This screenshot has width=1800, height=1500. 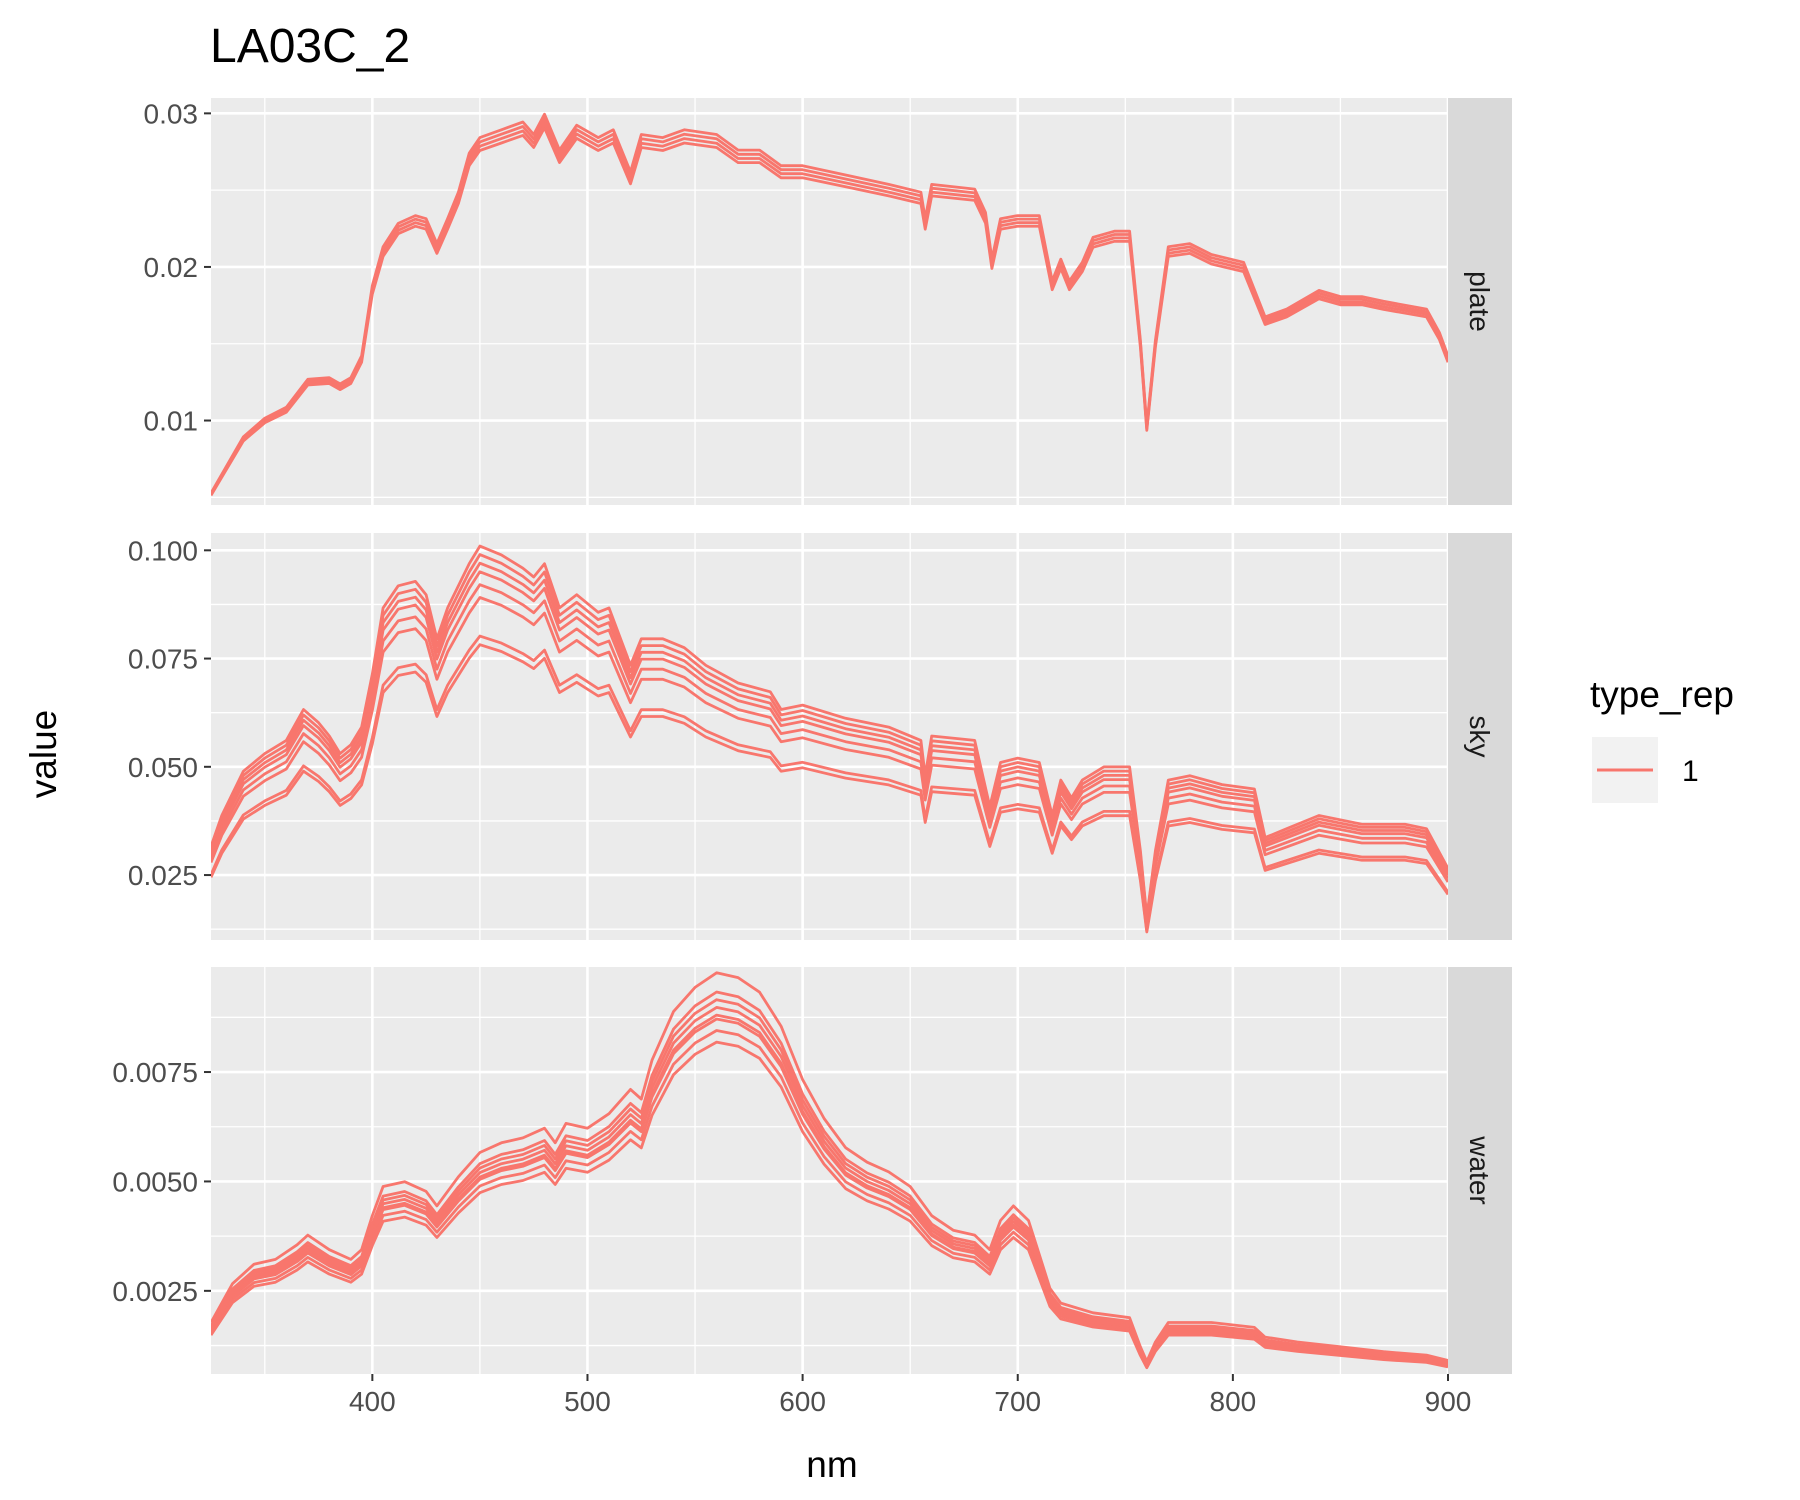 I want to click on y-tick-label: 0.01, so click(x=171, y=421).